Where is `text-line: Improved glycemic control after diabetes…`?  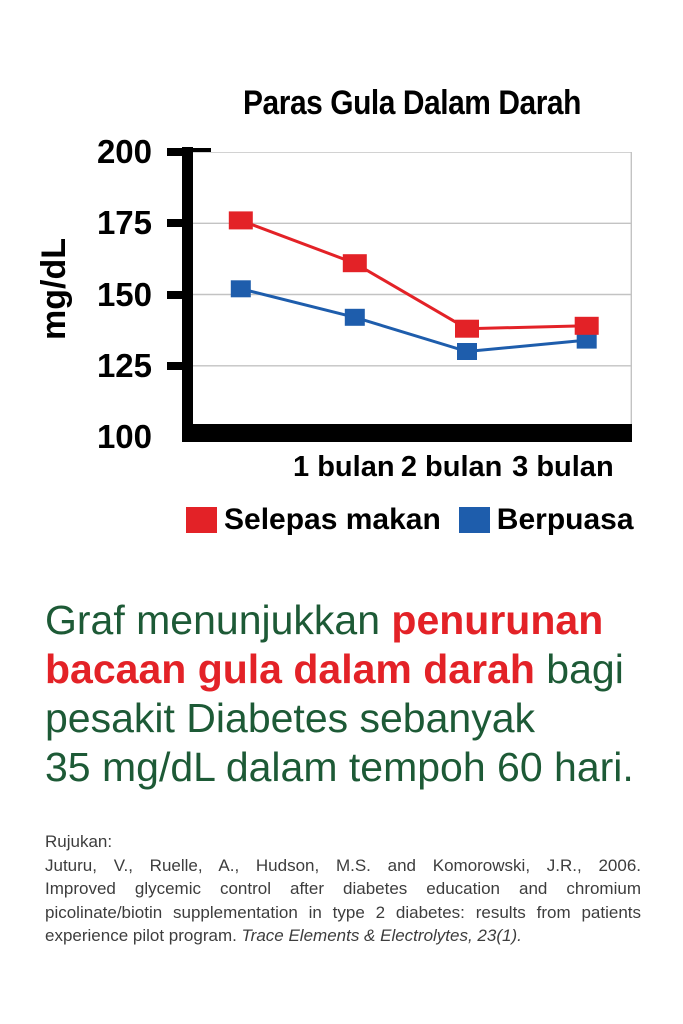
text-line: Improved glycemic control after diabetes… is located at coordinates (343, 889).